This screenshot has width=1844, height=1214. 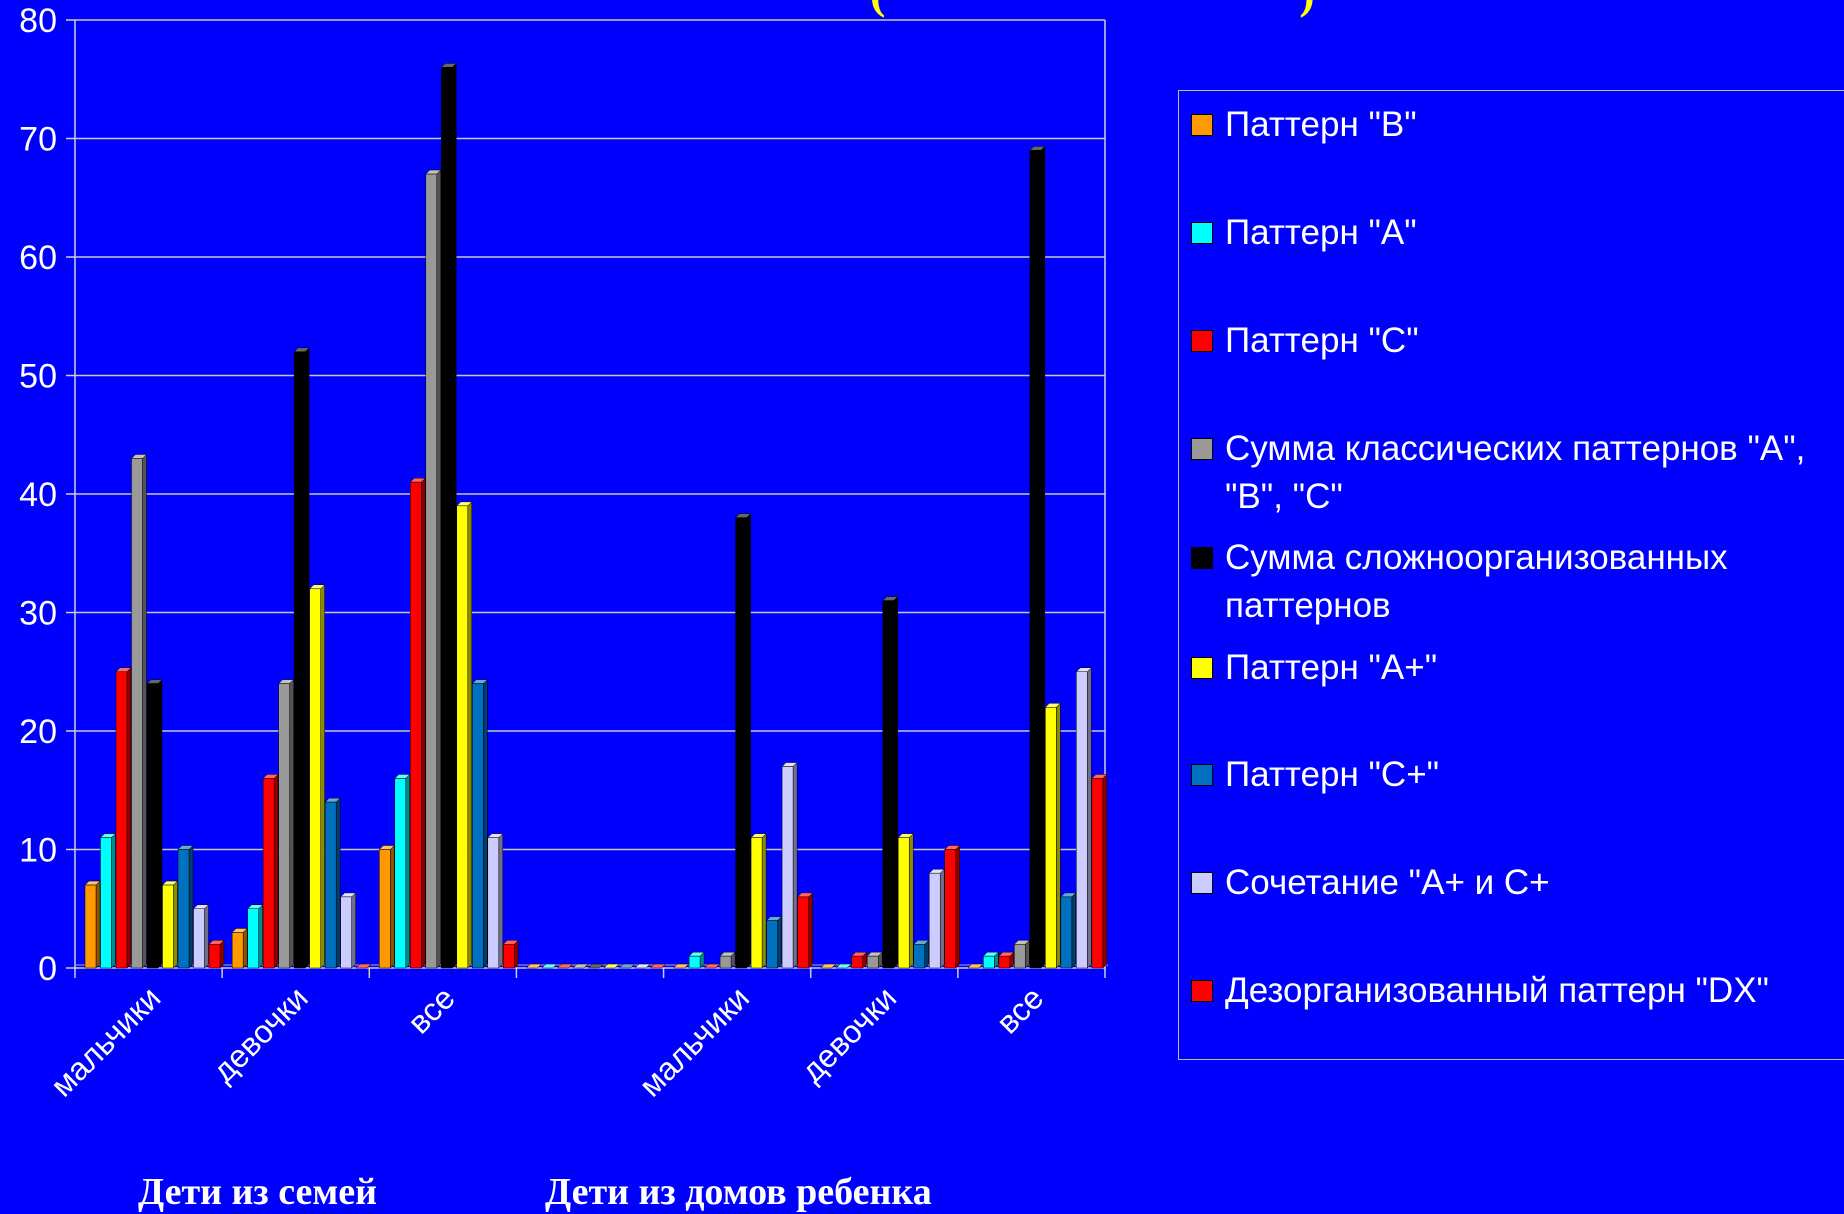 I want to click on legend-label: Паттерн "A", so click(x=1321, y=232).